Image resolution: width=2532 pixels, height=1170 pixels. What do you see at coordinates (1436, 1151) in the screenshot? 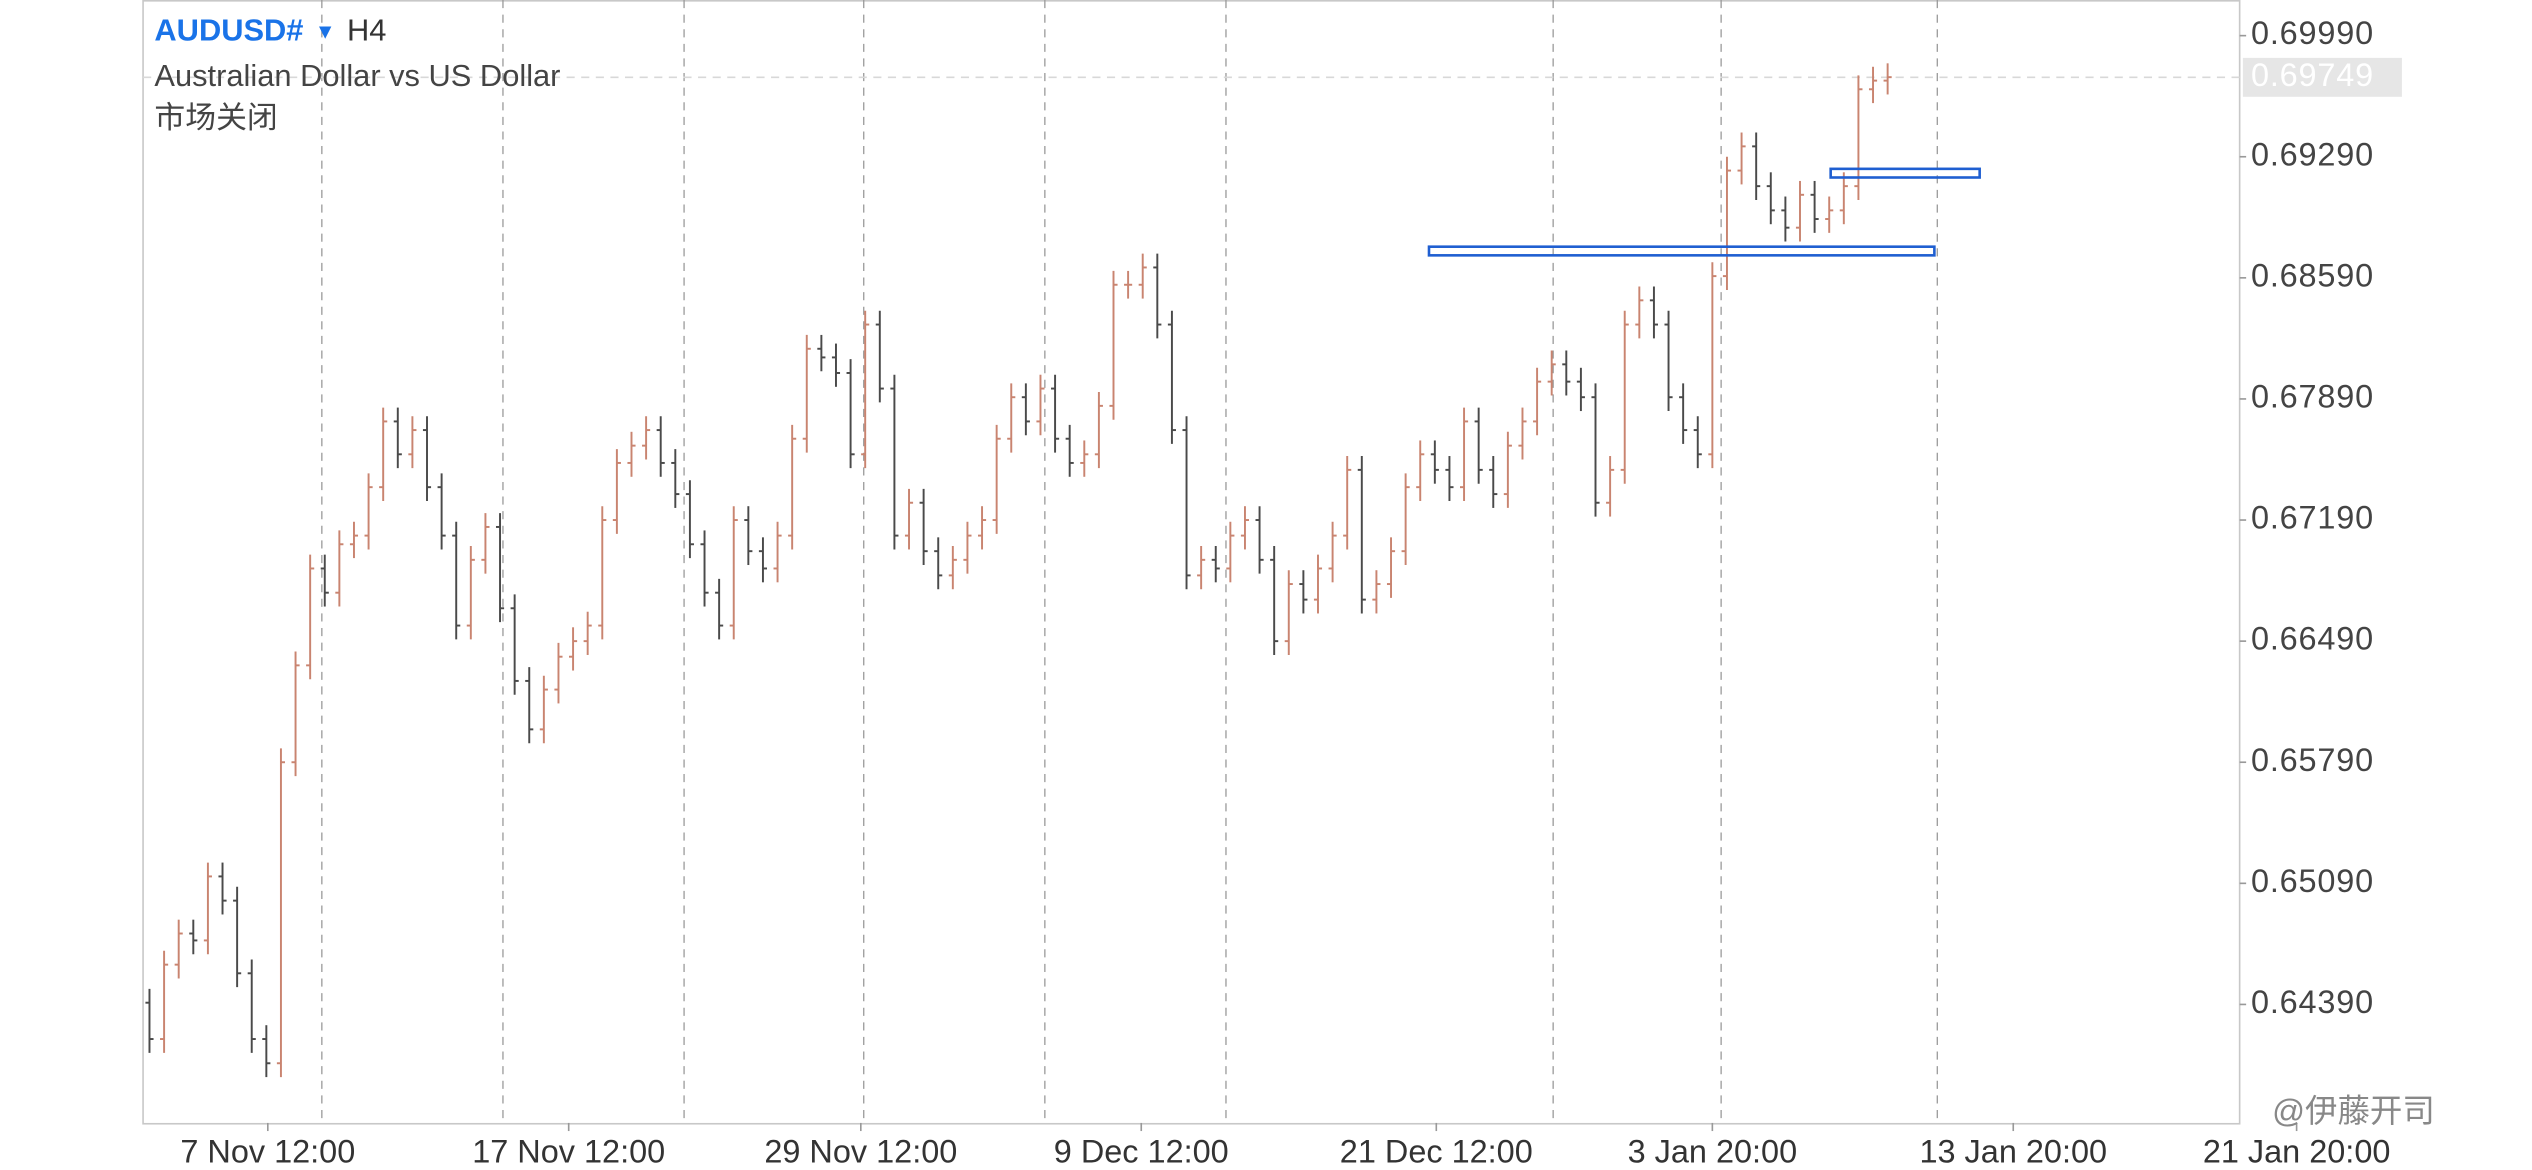
I see `x-tick-label: 21 Dec 12:00` at bounding box center [1436, 1151].